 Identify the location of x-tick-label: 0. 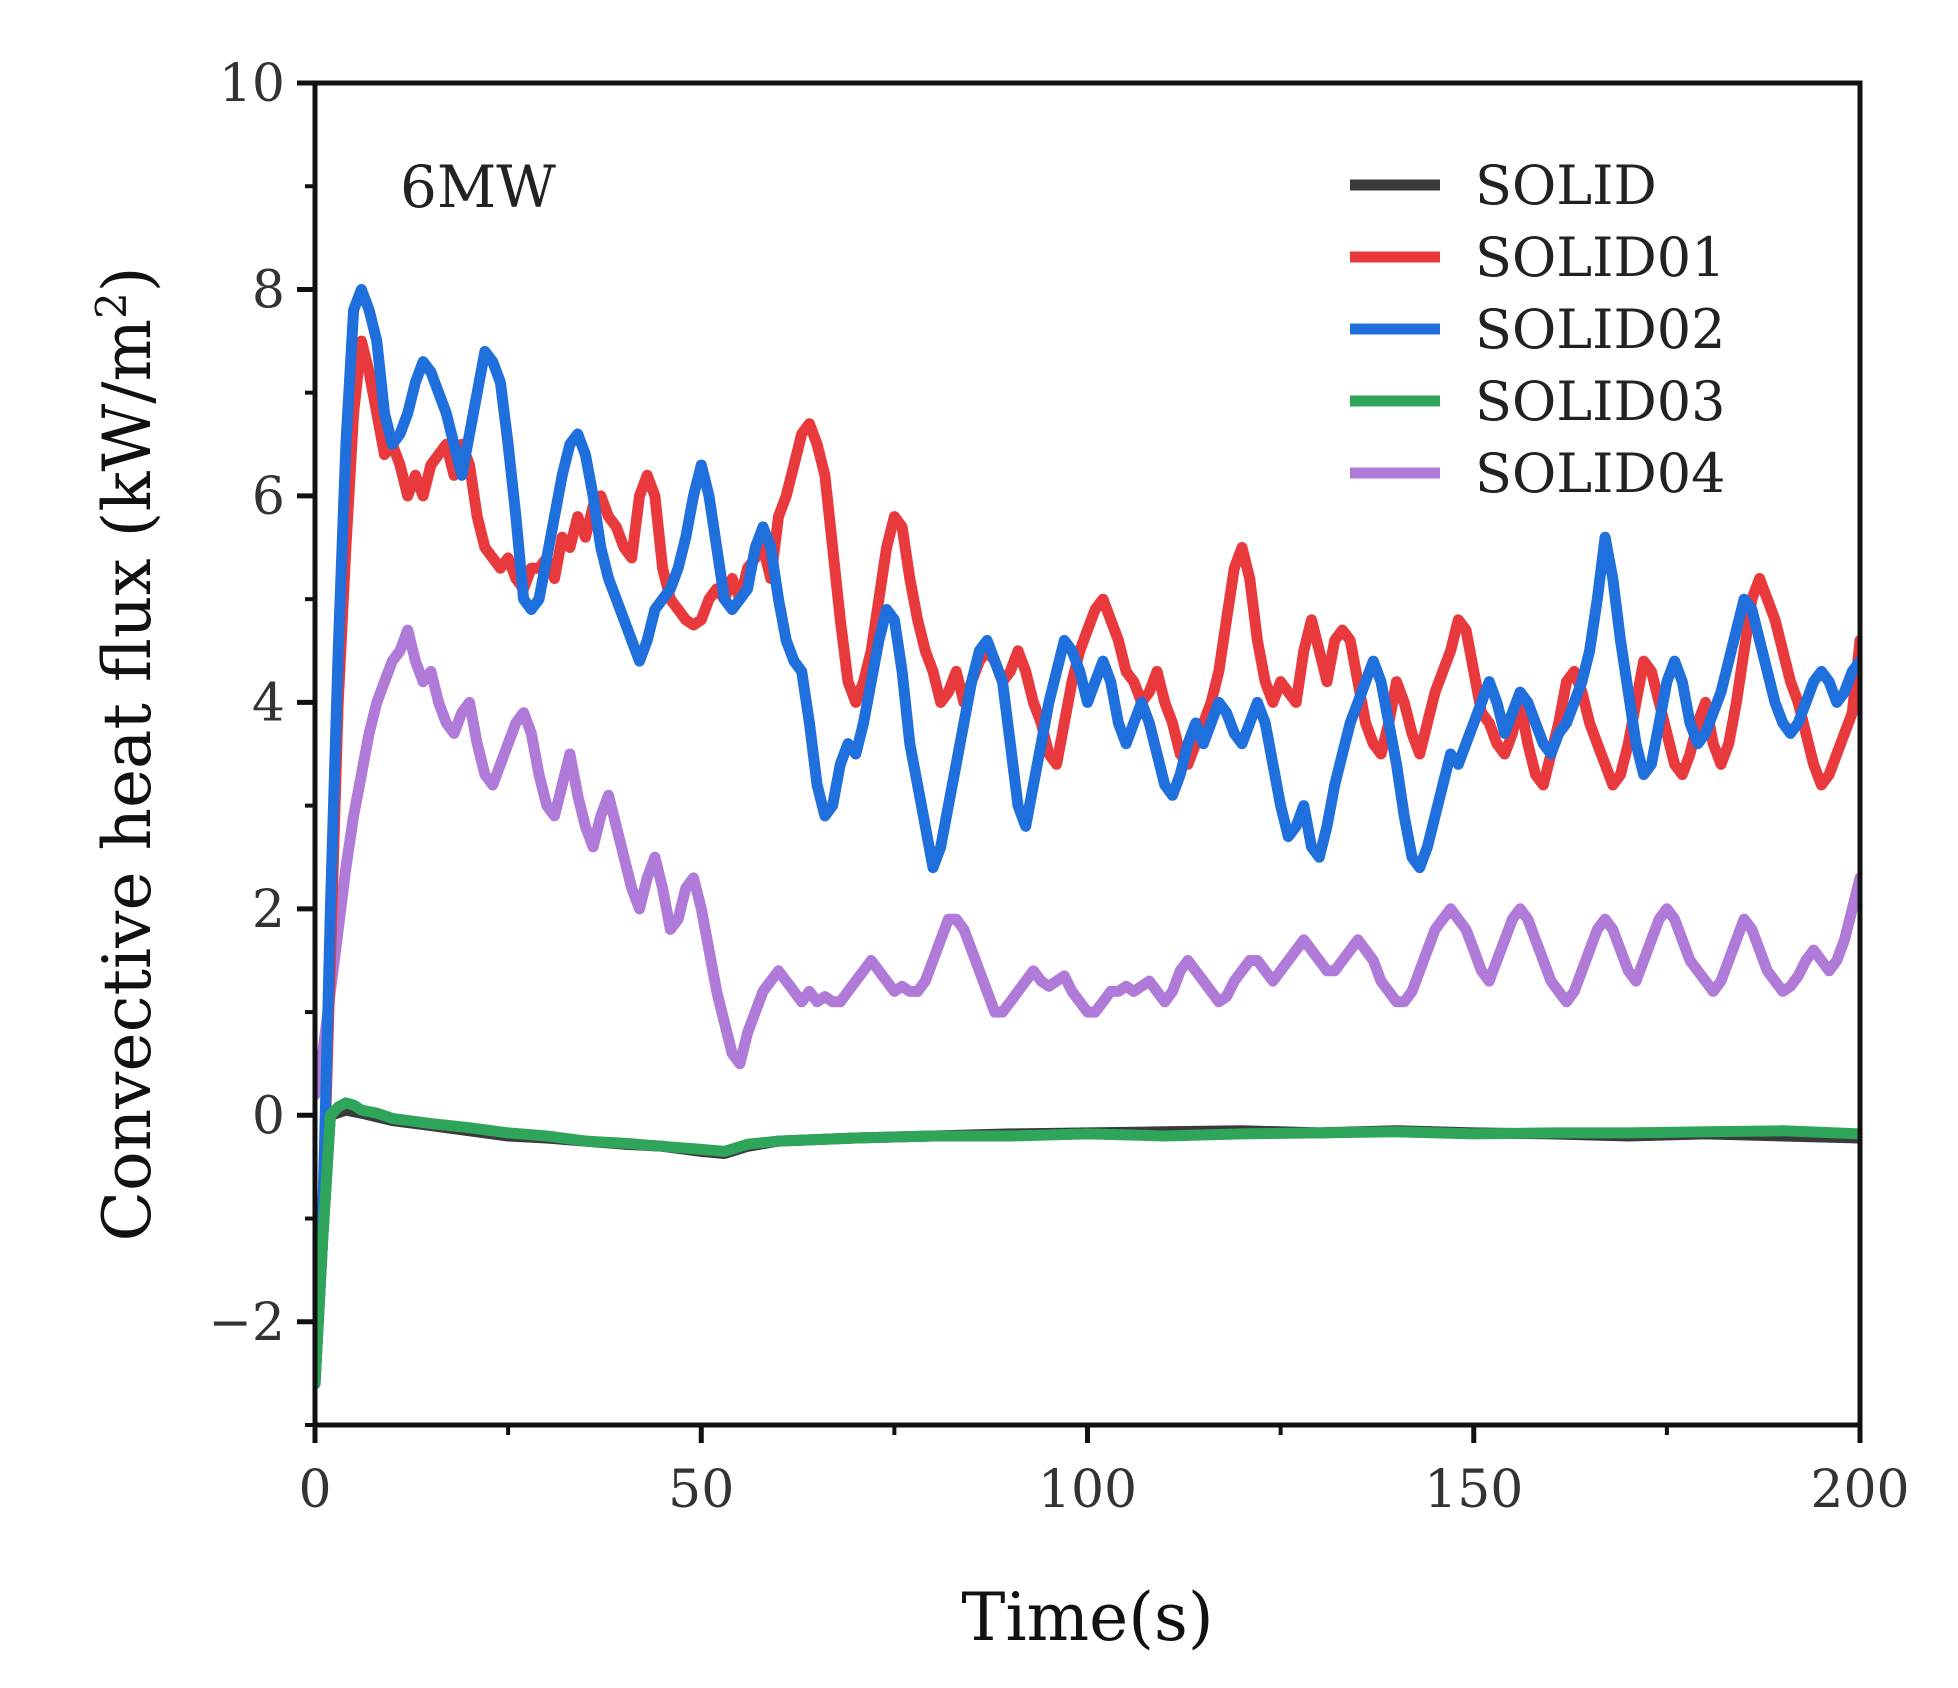
(314, 1490).